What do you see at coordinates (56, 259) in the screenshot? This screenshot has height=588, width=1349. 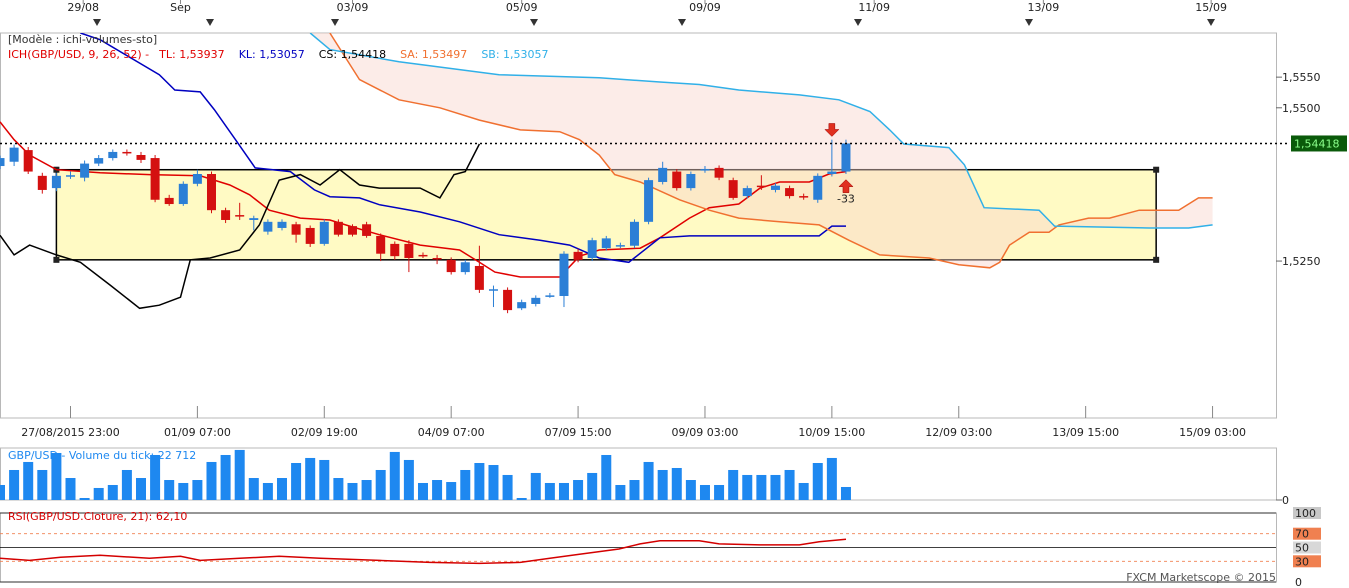 I see `box-handle` at bounding box center [56, 259].